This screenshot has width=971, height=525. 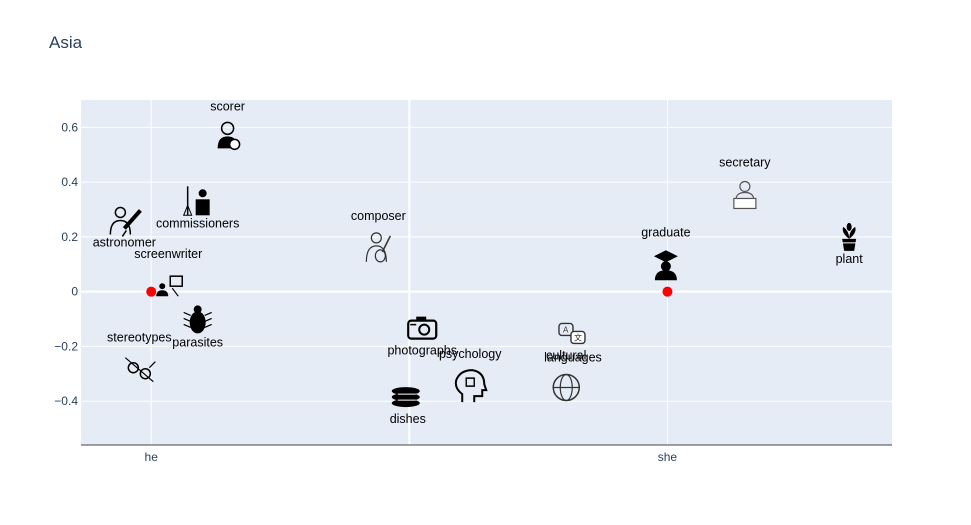 What do you see at coordinates (197, 223) in the screenshot?
I see `point-label: commissioners` at bounding box center [197, 223].